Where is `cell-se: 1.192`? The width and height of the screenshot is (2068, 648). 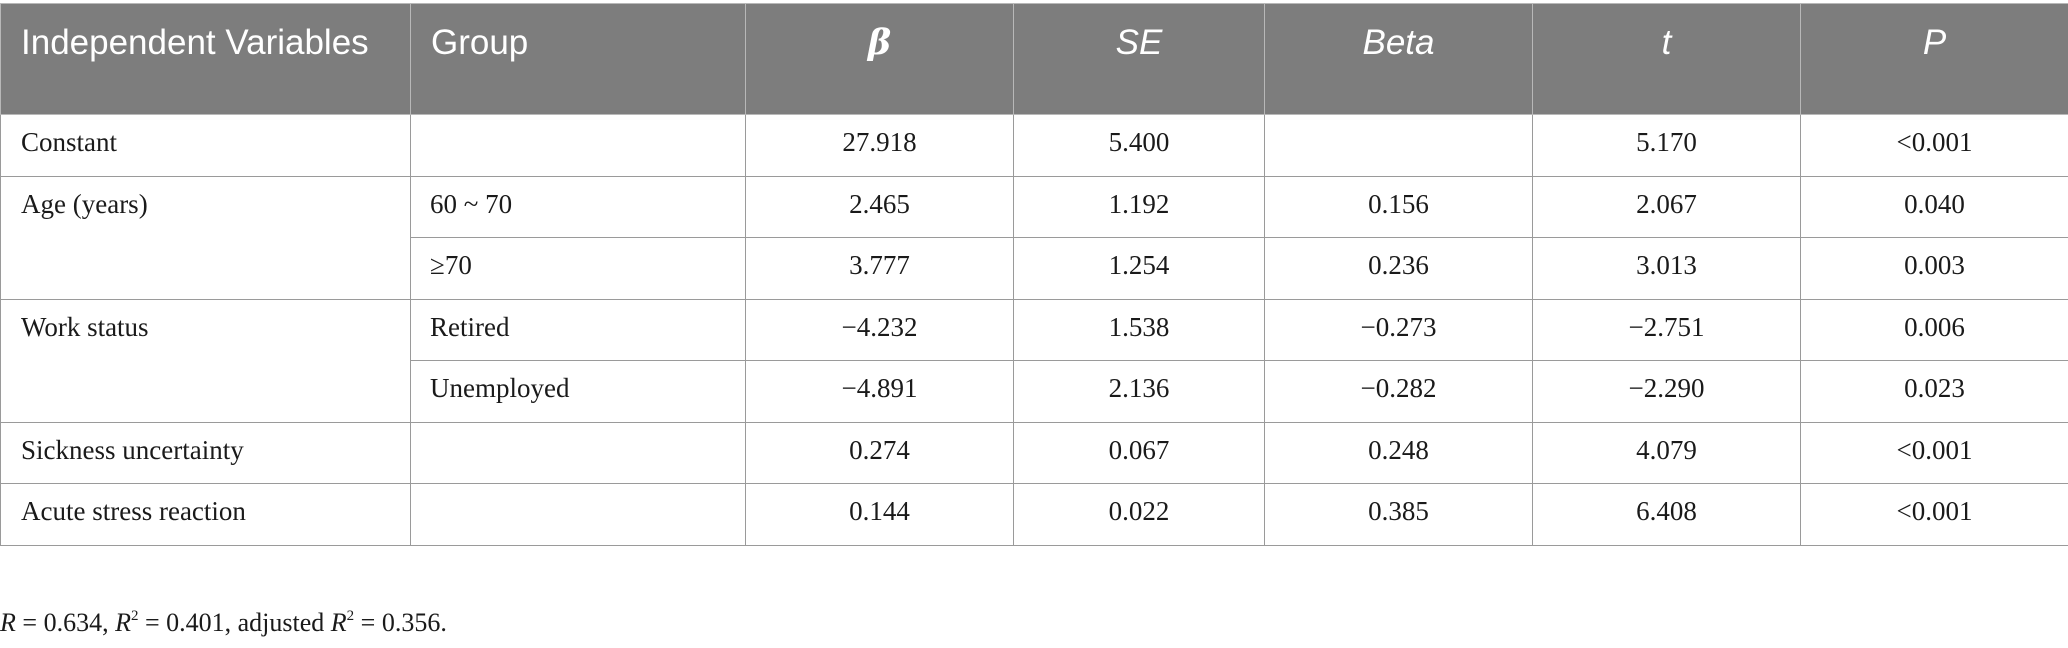
cell-se: 1.192 is located at coordinates (1139, 206).